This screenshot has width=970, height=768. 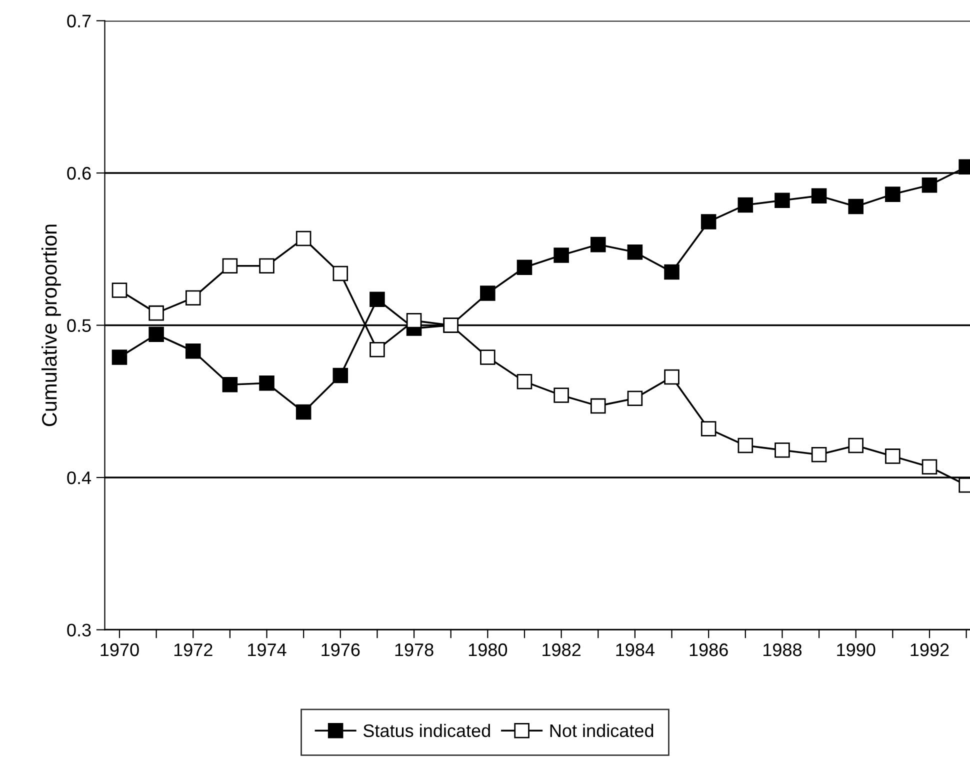 I want to click on x-tick-label: 1990, so click(x=856, y=649).